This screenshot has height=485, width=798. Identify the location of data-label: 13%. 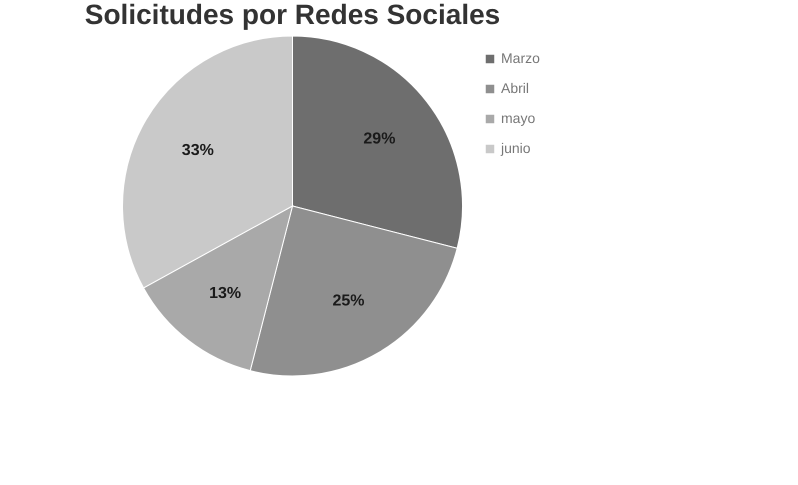
(225, 293).